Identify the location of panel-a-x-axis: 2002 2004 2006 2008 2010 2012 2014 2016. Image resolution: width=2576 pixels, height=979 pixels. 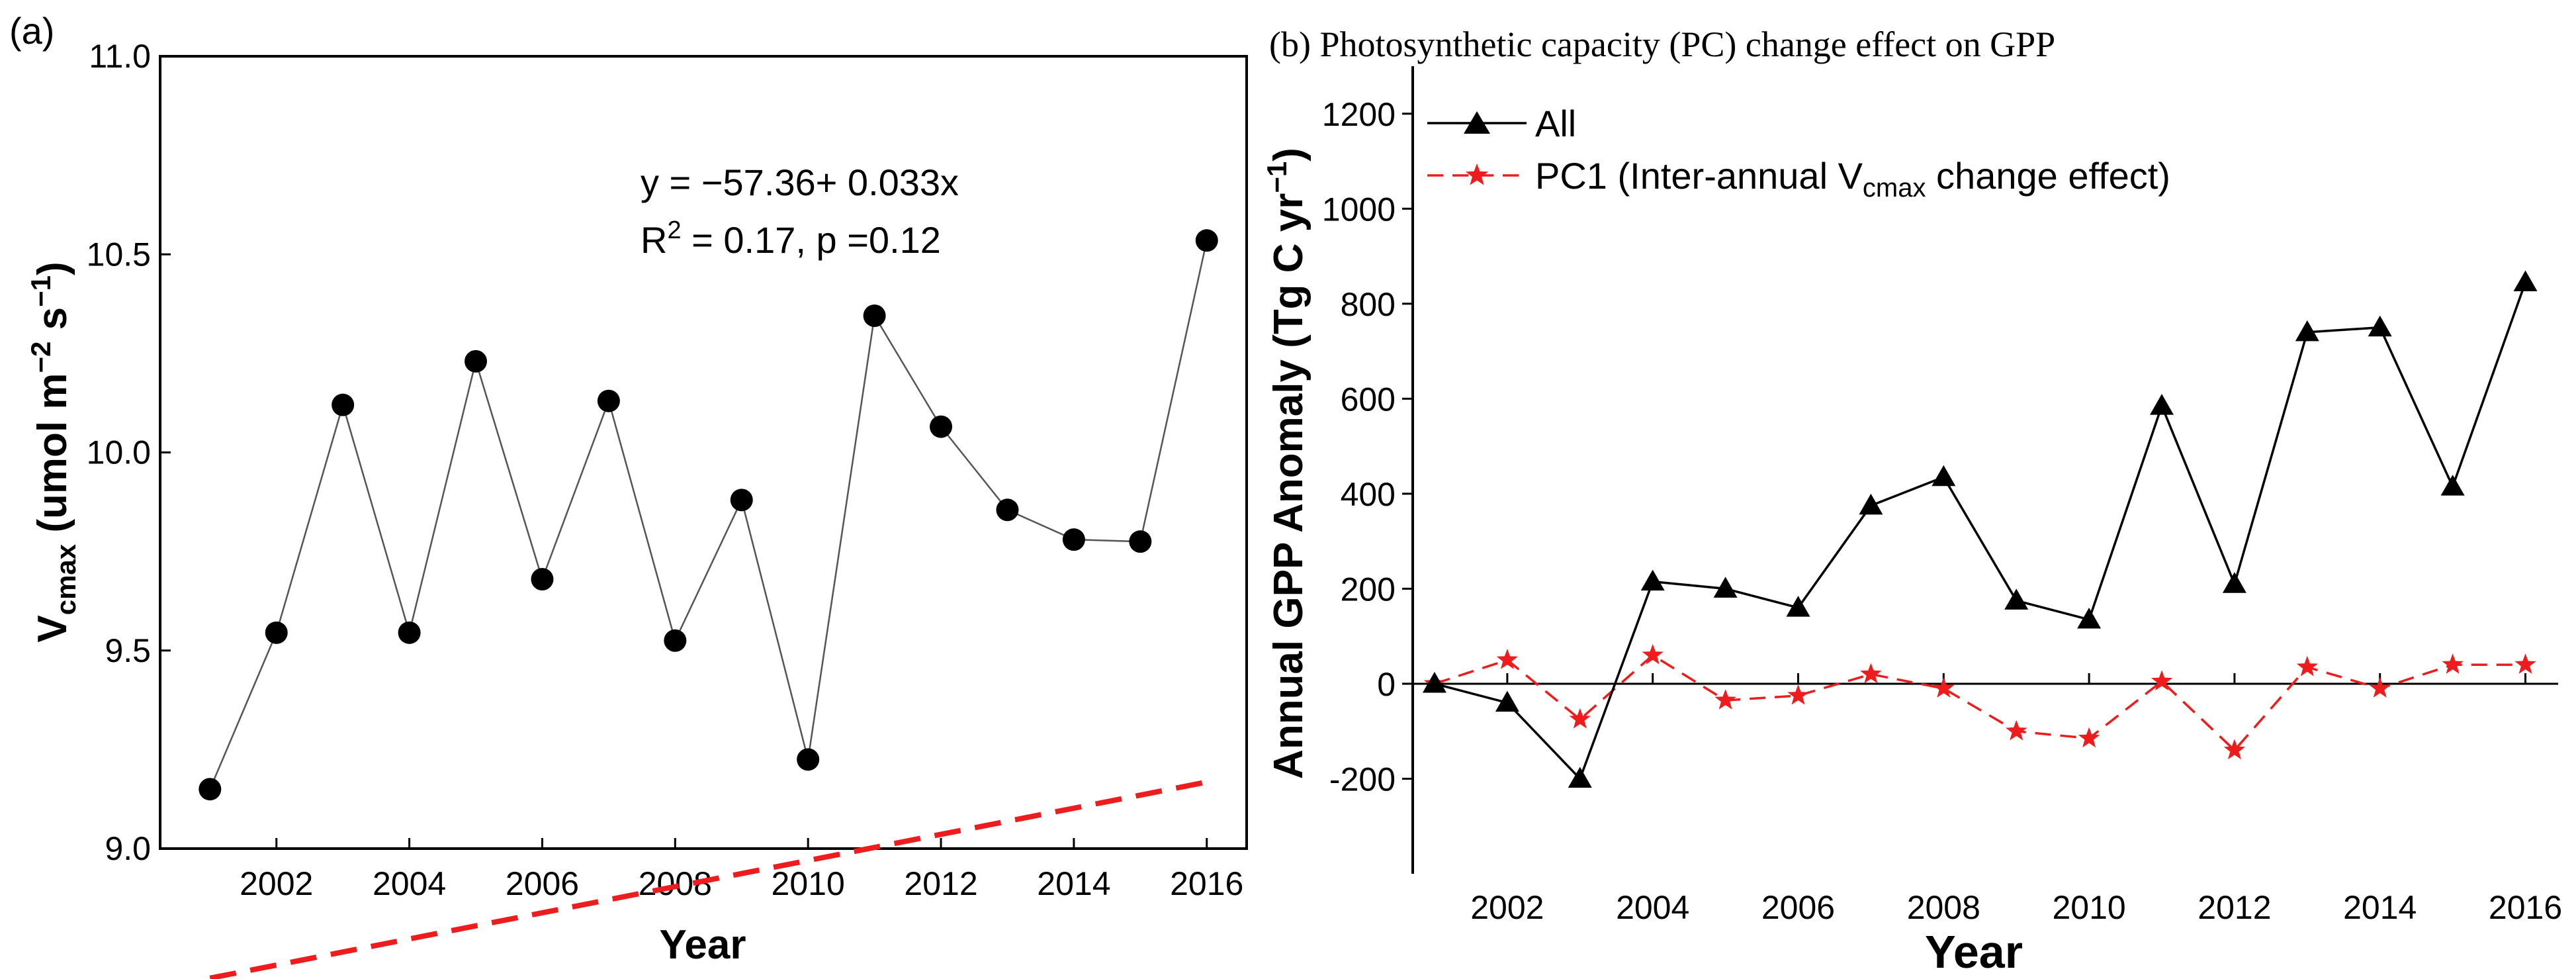
(741, 870).